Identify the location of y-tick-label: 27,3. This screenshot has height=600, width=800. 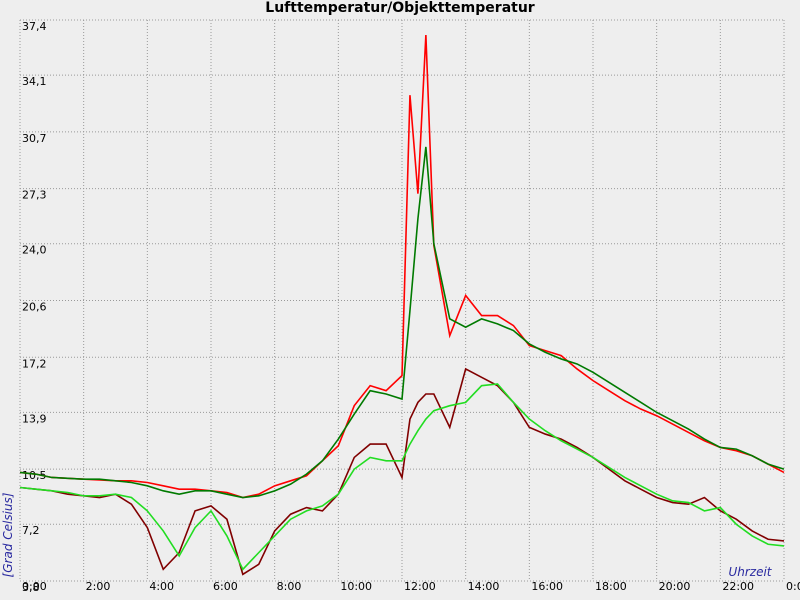
(34, 195).